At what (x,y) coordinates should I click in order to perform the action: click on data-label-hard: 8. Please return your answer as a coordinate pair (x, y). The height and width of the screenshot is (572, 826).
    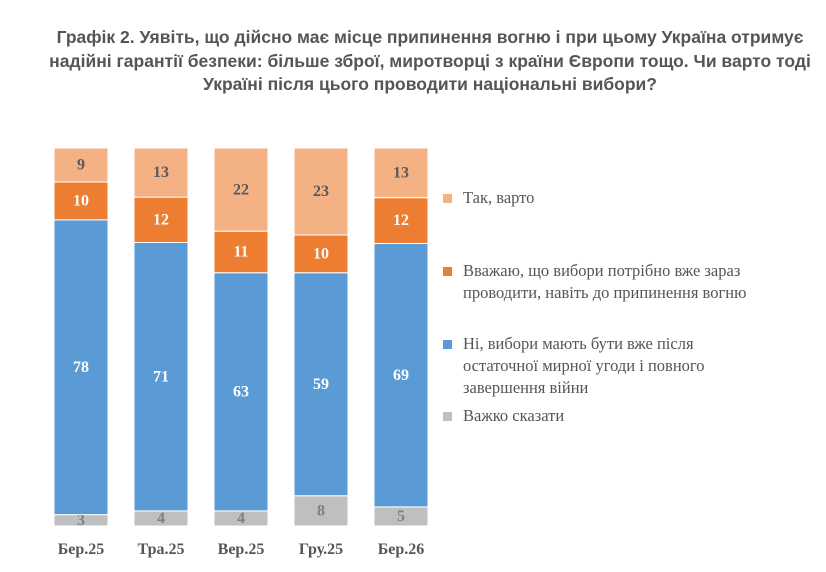
    Looking at the image, I should click on (321, 511).